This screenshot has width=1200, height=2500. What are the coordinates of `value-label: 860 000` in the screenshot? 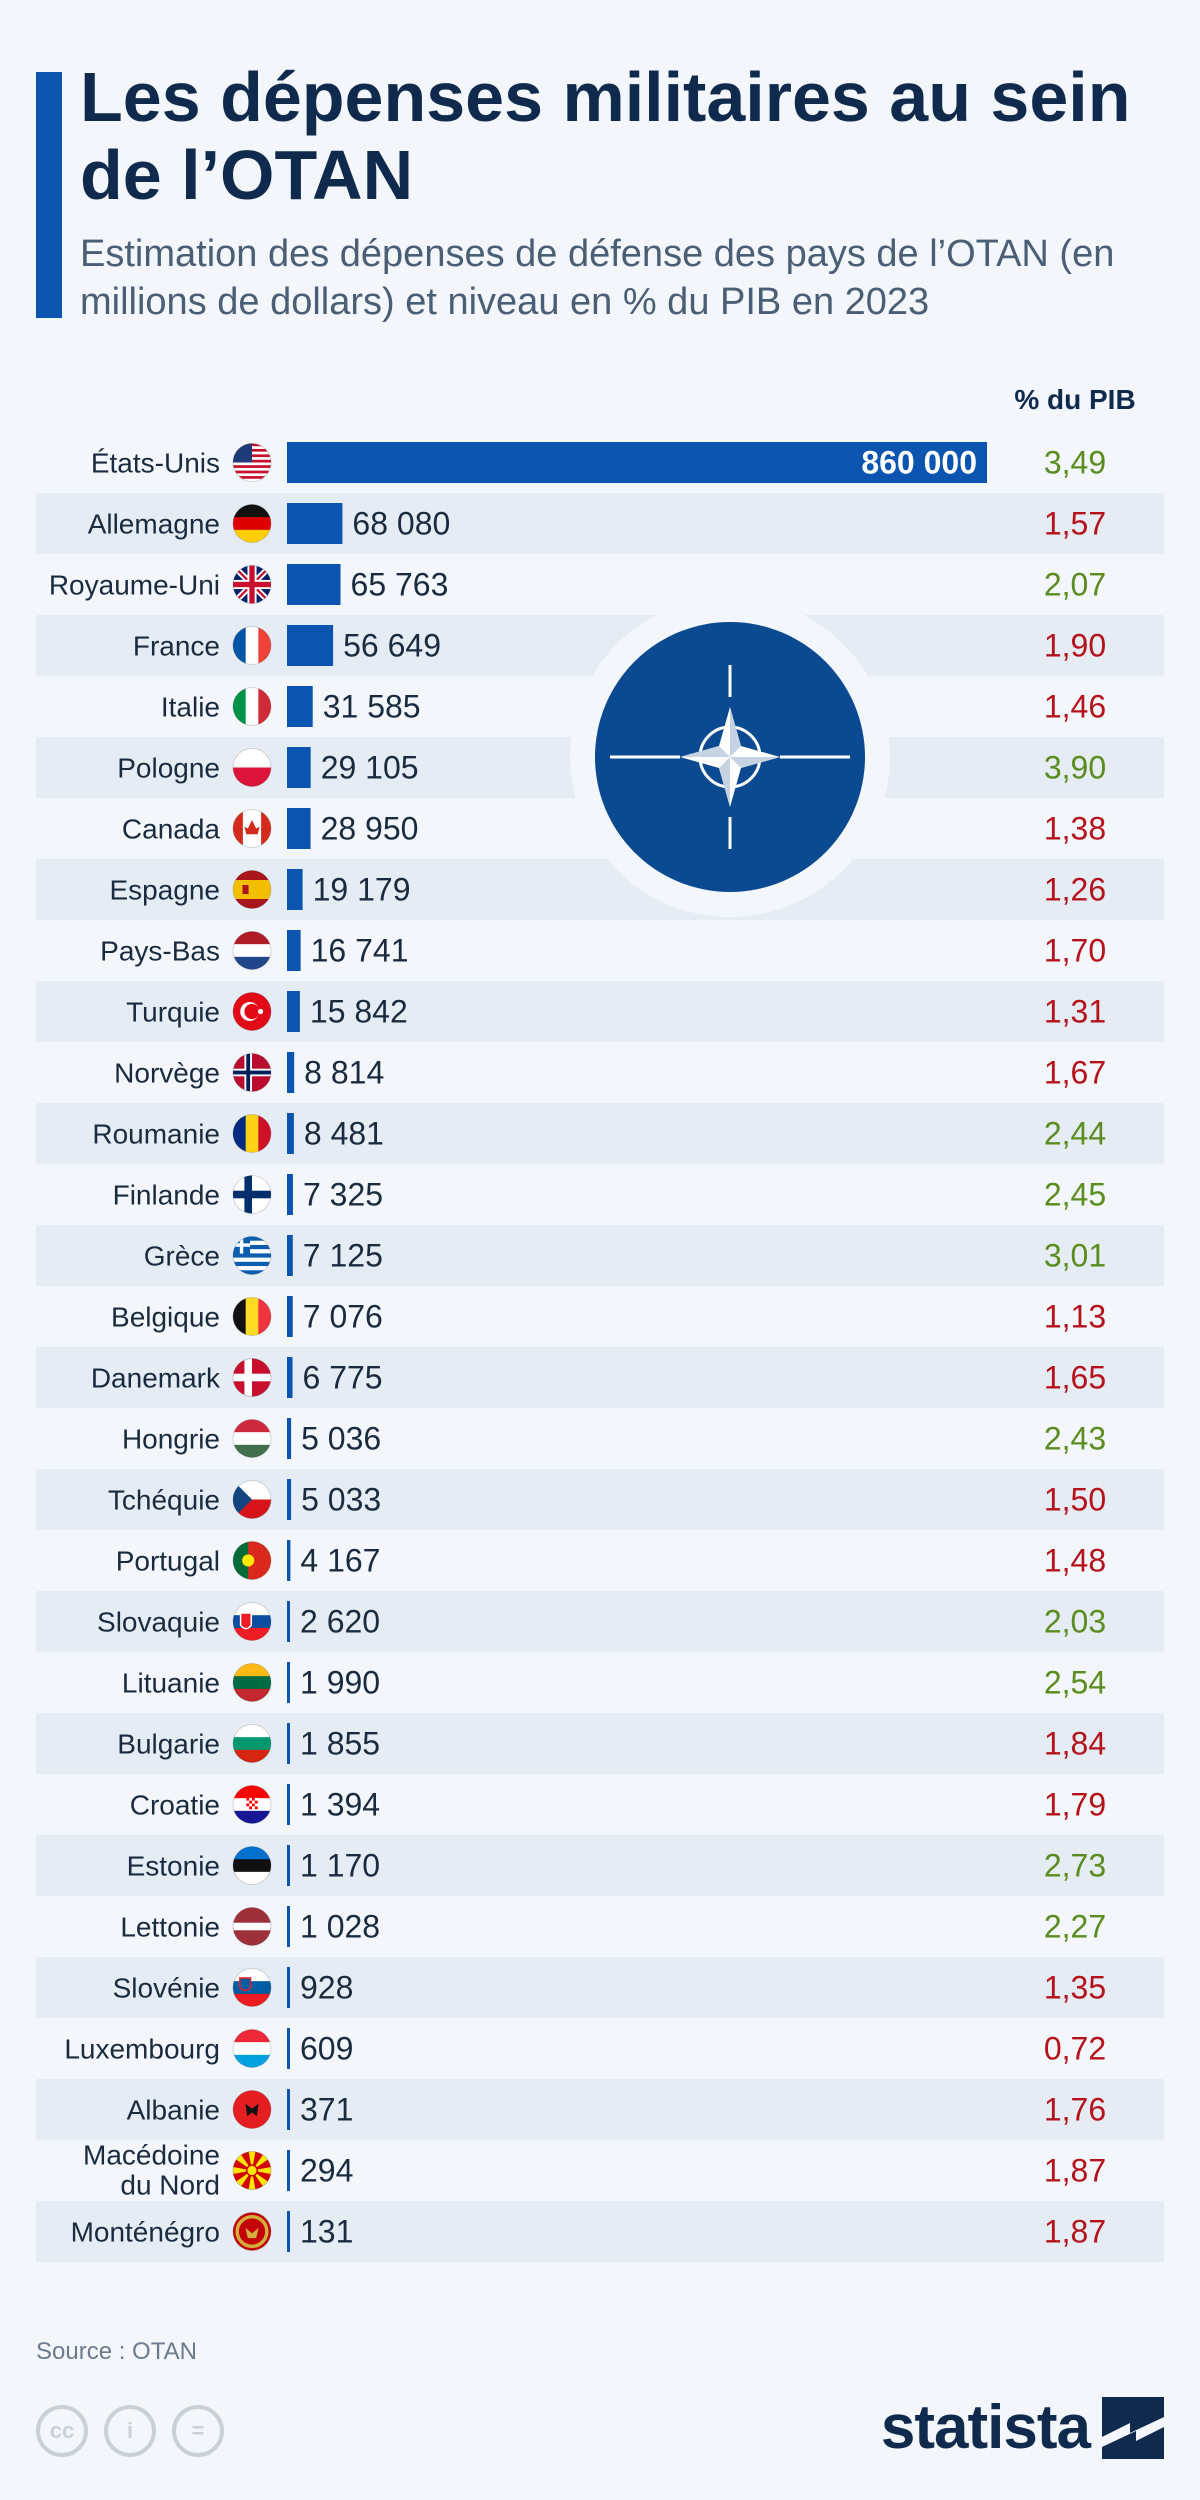 It's located at (919, 463).